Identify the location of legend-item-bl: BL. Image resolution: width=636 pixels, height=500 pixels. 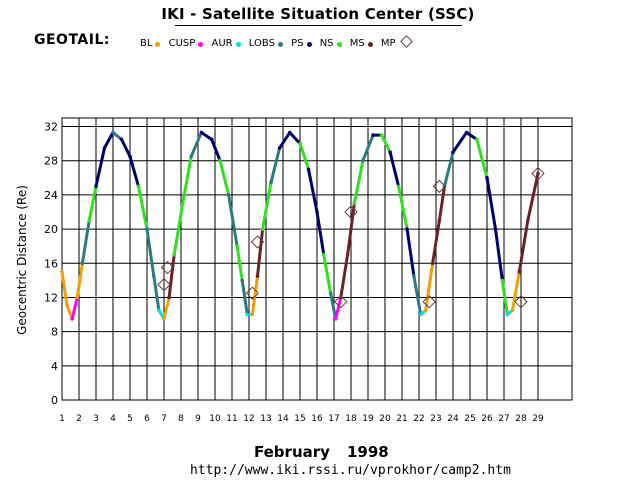
(150, 43).